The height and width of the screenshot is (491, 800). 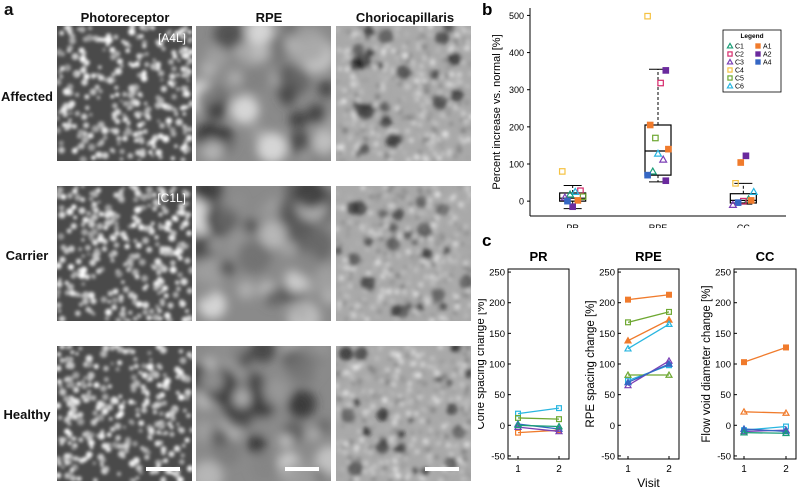 I want to click on x-tick-label: CC, so click(x=743, y=225).